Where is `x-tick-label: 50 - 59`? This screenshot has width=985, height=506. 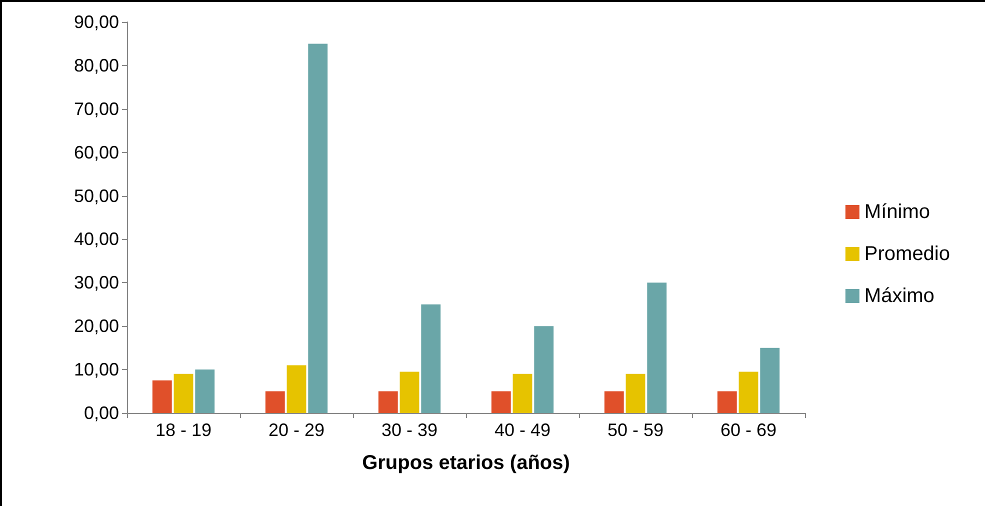
x-tick-label: 50 - 59 is located at coordinates (635, 430).